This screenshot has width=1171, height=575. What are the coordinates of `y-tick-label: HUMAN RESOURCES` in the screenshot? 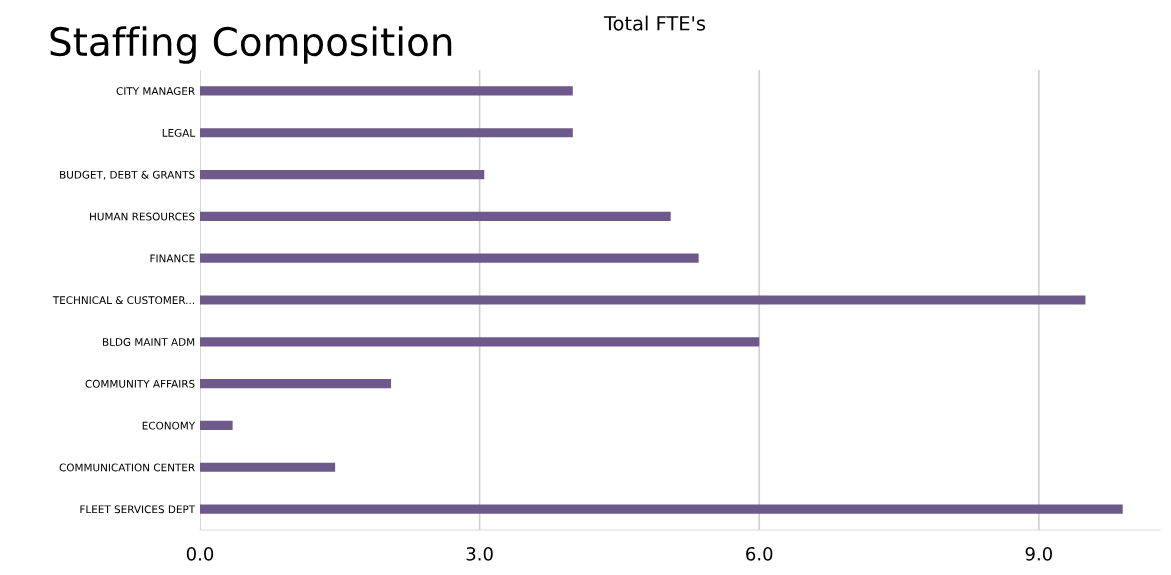 It's located at (142, 216).